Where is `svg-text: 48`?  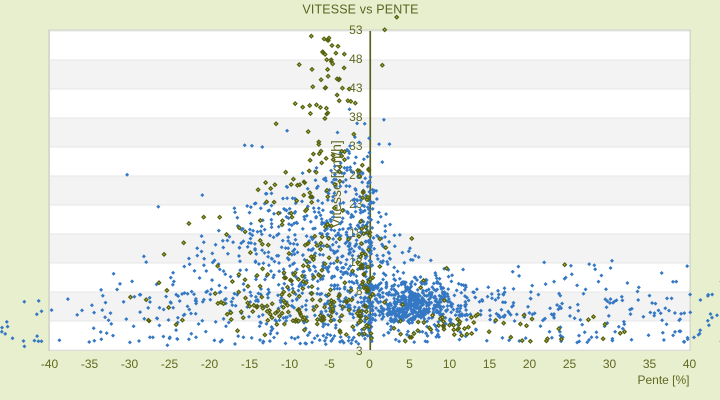 svg-text: 48 is located at coordinates (356, 59).